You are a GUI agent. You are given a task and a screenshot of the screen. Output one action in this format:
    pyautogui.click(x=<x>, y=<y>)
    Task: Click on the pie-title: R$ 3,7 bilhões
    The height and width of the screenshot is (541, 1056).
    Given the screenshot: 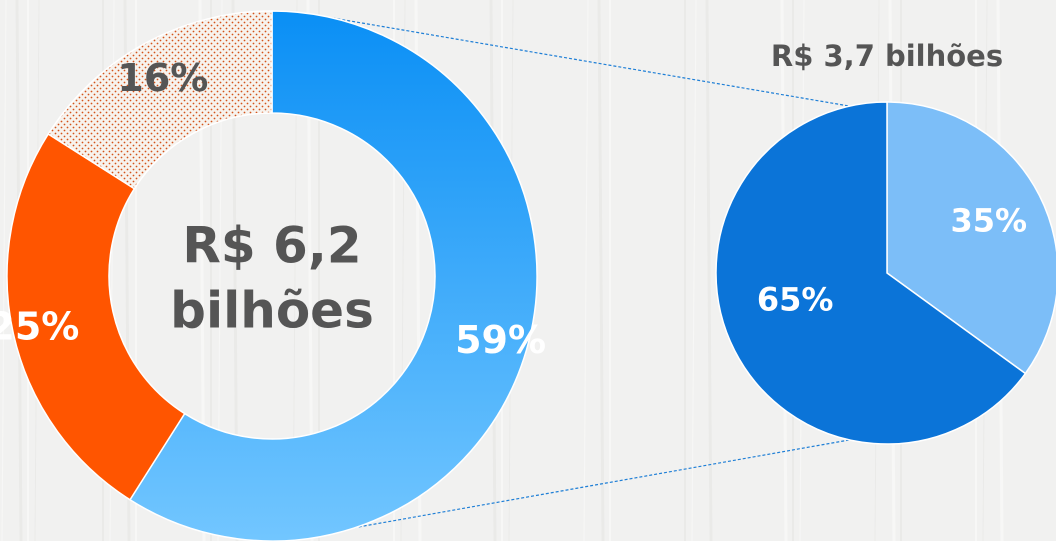 What is the action you would take?
    pyautogui.click(x=887, y=56)
    